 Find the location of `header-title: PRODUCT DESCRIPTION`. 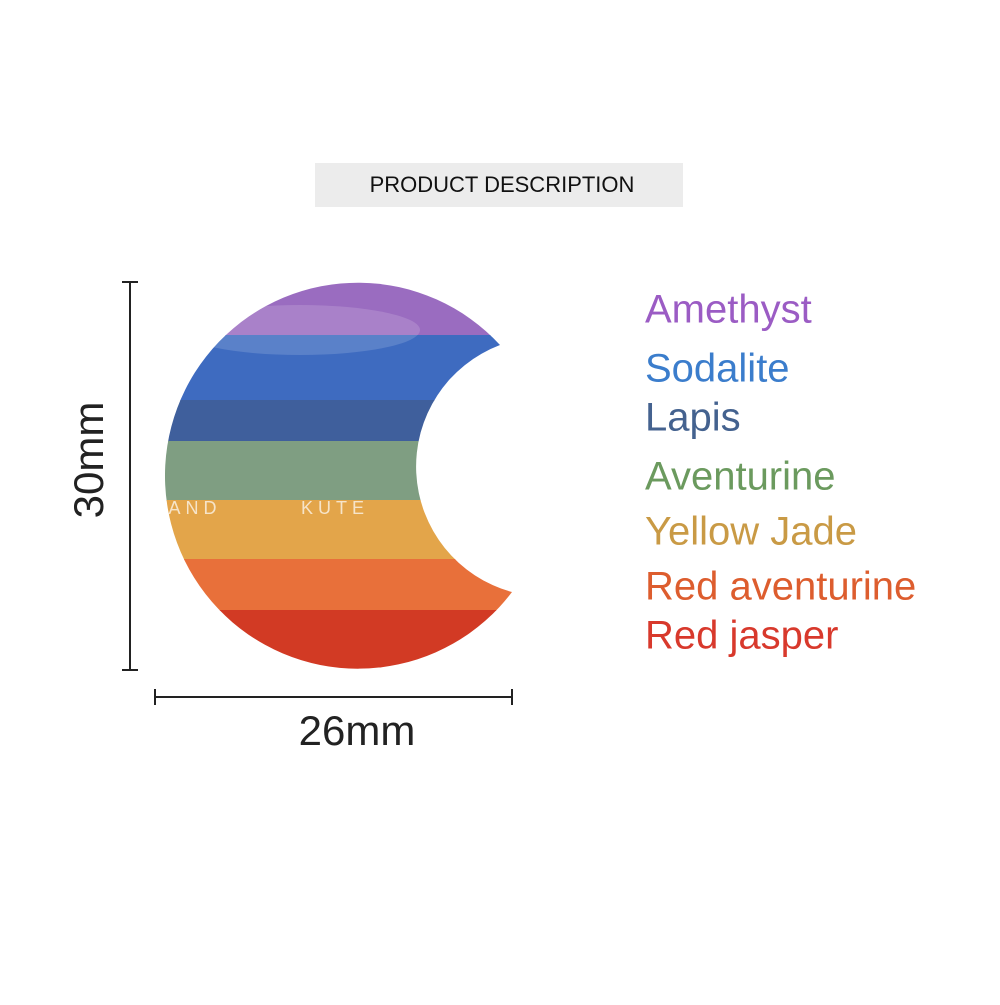

header-title: PRODUCT DESCRIPTION is located at coordinates (502, 184).